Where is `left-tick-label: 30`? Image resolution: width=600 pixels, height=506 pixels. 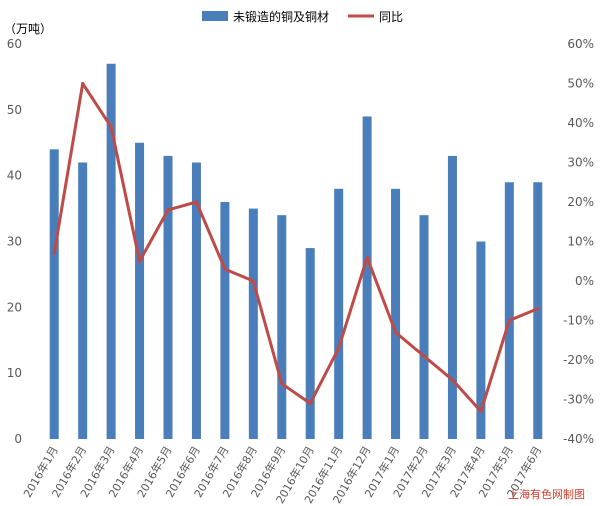 left-tick-label: 30 is located at coordinates (14, 242).